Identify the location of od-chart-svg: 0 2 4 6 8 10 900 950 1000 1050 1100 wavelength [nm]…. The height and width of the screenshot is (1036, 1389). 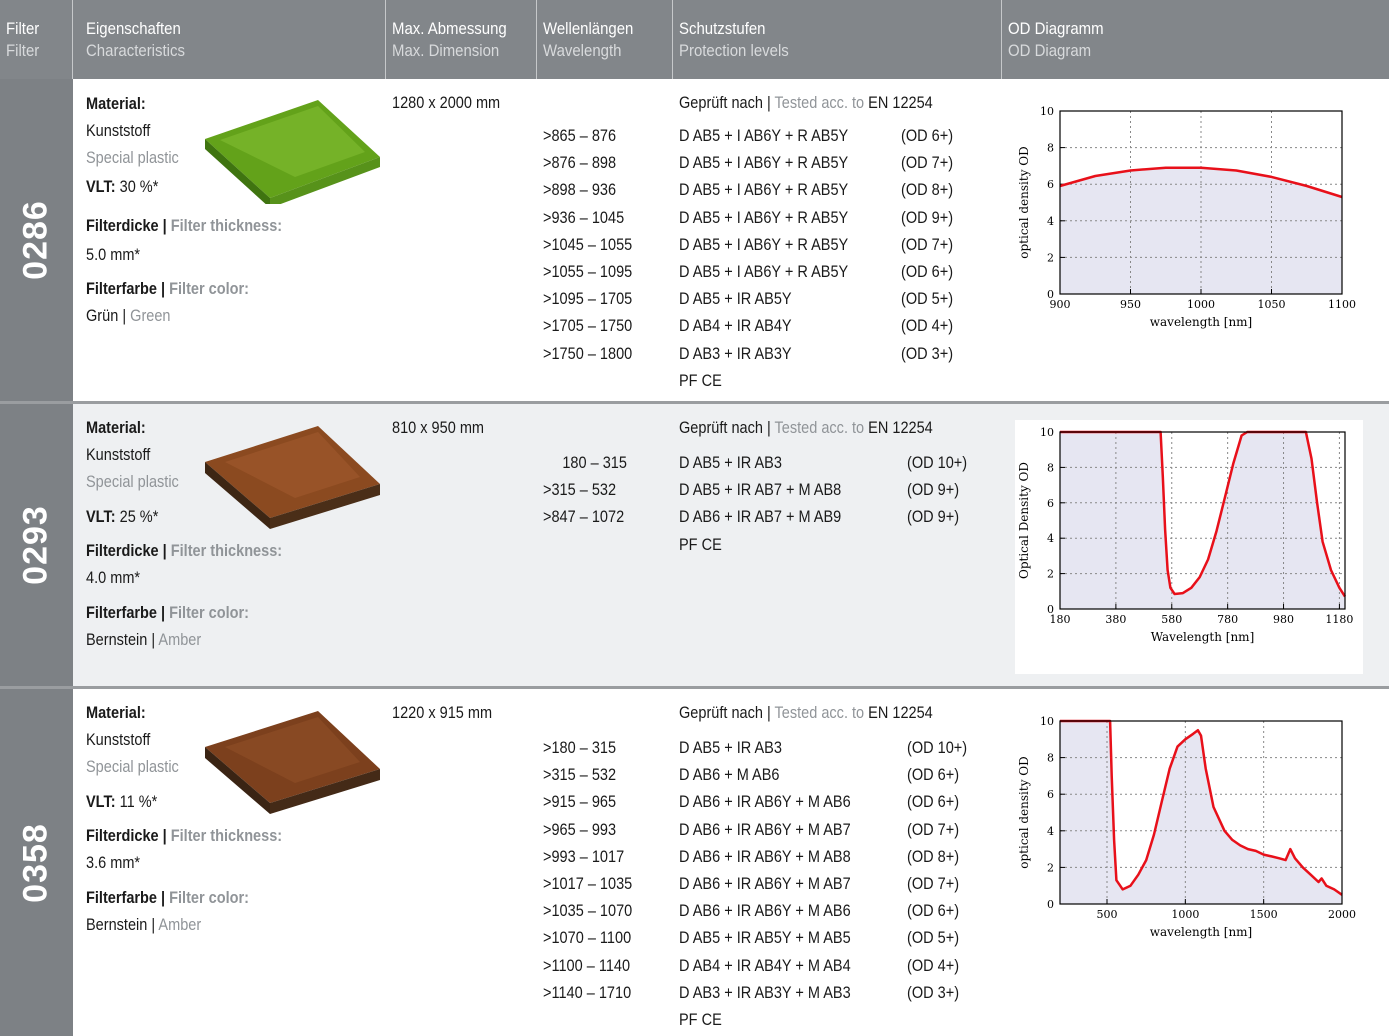
(1186, 217).